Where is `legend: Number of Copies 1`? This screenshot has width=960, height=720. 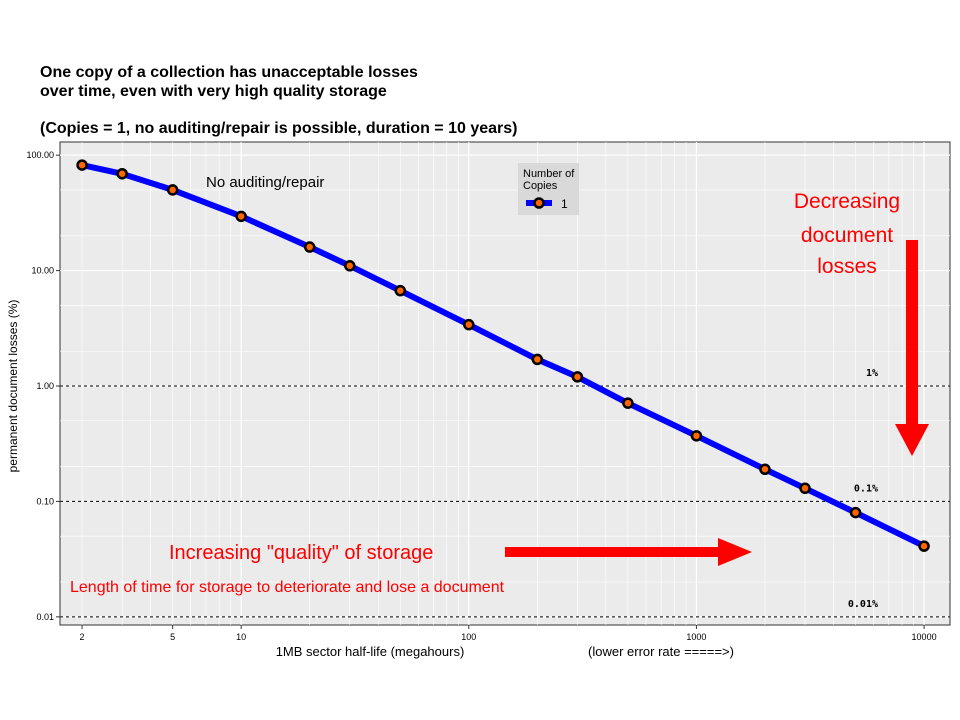
legend: Number of Copies 1 is located at coordinates (548, 189).